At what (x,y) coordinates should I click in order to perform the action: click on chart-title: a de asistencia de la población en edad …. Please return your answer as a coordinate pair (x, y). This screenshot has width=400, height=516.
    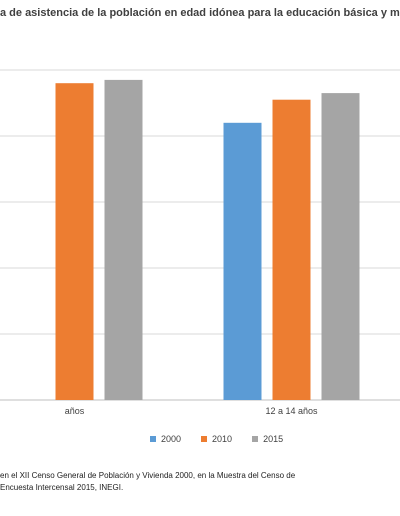
    Looking at the image, I should click on (200, 13).